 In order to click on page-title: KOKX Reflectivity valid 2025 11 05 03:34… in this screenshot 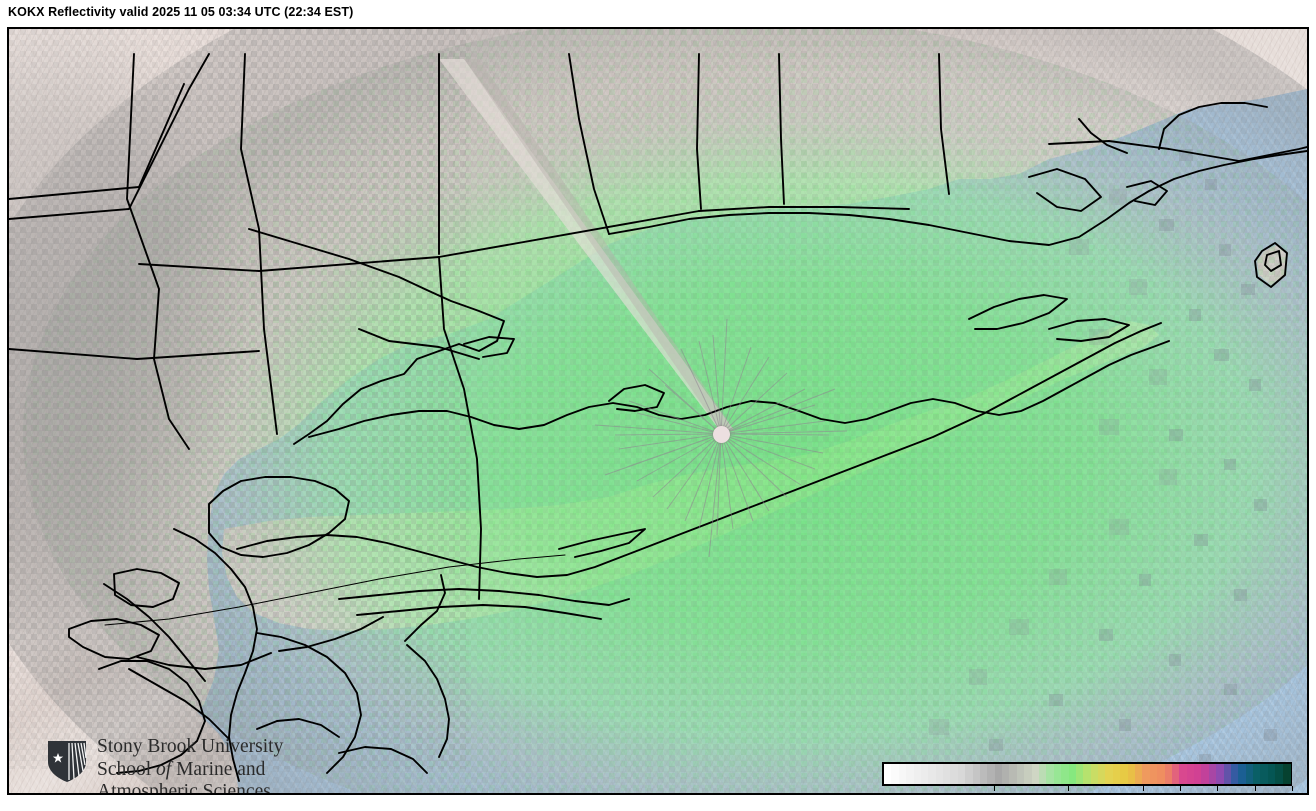, I will do `click(181, 12)`.